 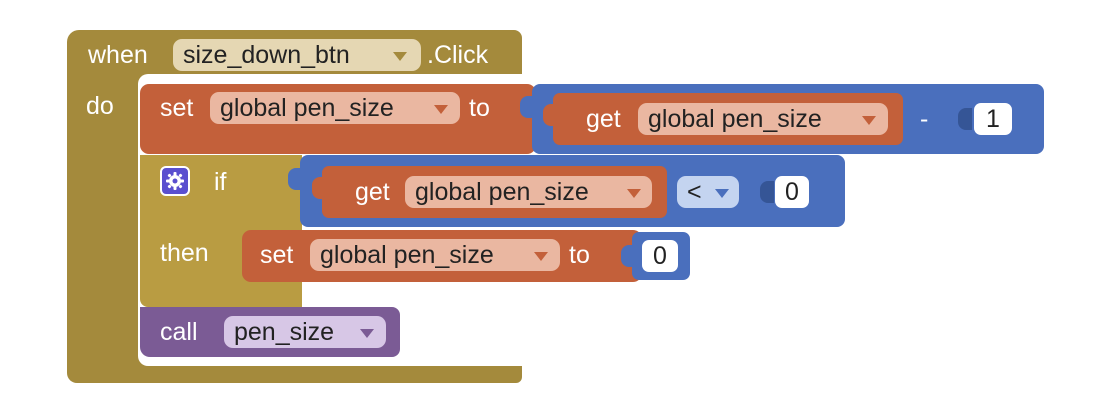 I want to click on then-label: then, so click(x=184, y=253).